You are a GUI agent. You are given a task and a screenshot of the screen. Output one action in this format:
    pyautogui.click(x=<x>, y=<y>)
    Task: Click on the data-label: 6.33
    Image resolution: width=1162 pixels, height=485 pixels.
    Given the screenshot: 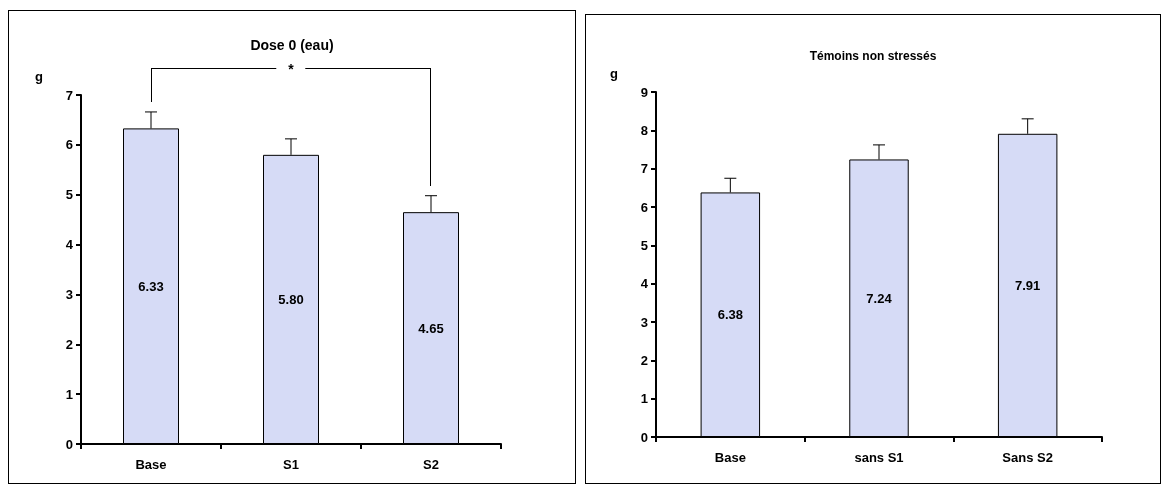 What is the action you would take?
    pyautogui.click(x=151, y=286)
    